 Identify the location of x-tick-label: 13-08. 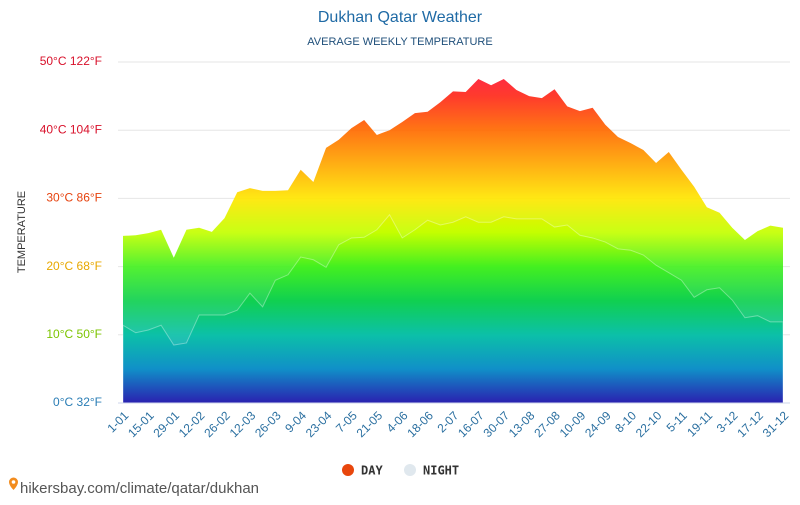
(522, 424).